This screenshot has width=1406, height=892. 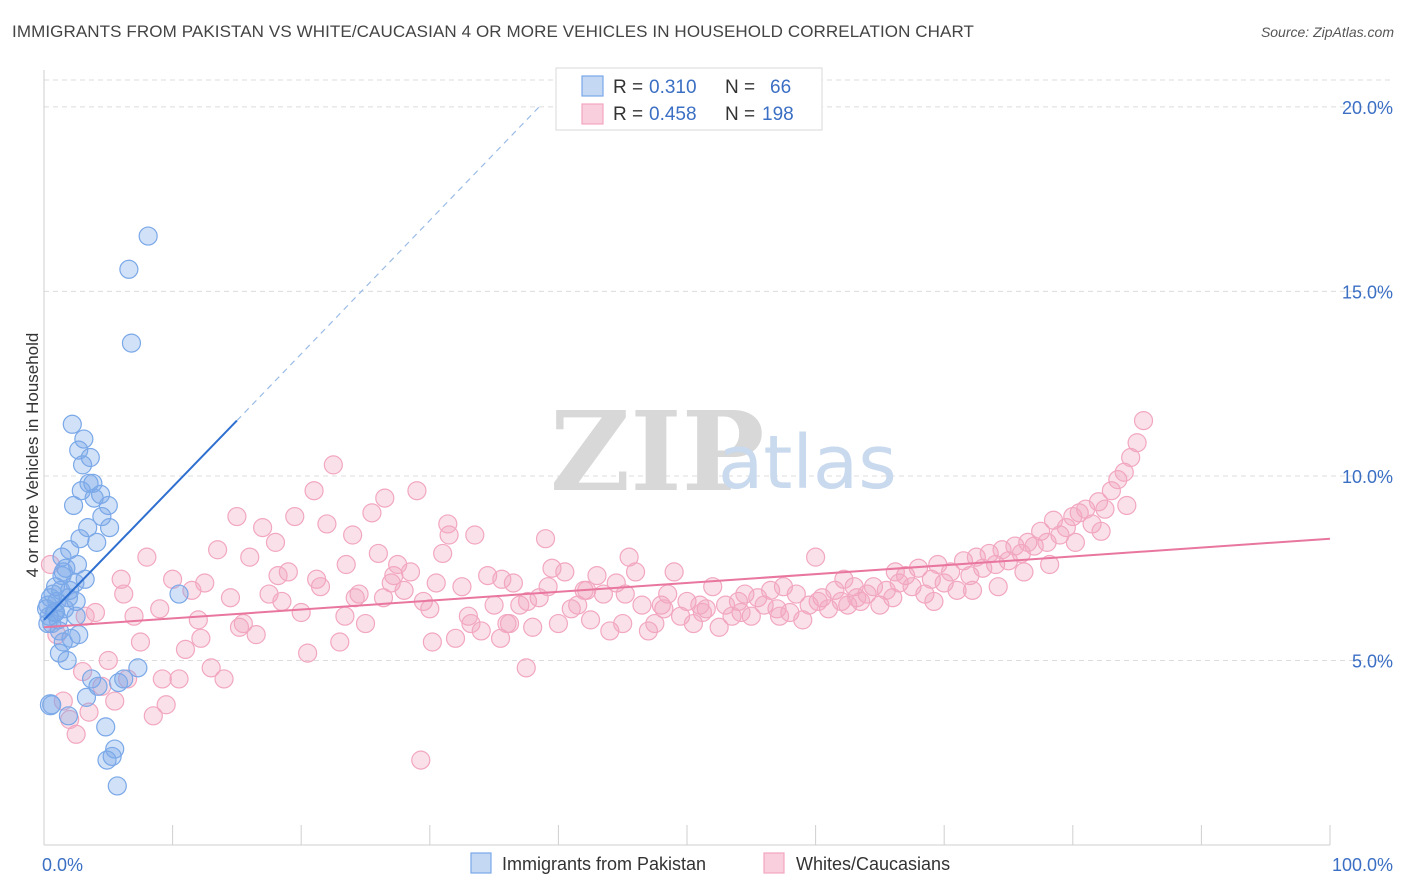 I want to click on legend-item-whites: Whites/Caucasians, so click(x=873, y=864).